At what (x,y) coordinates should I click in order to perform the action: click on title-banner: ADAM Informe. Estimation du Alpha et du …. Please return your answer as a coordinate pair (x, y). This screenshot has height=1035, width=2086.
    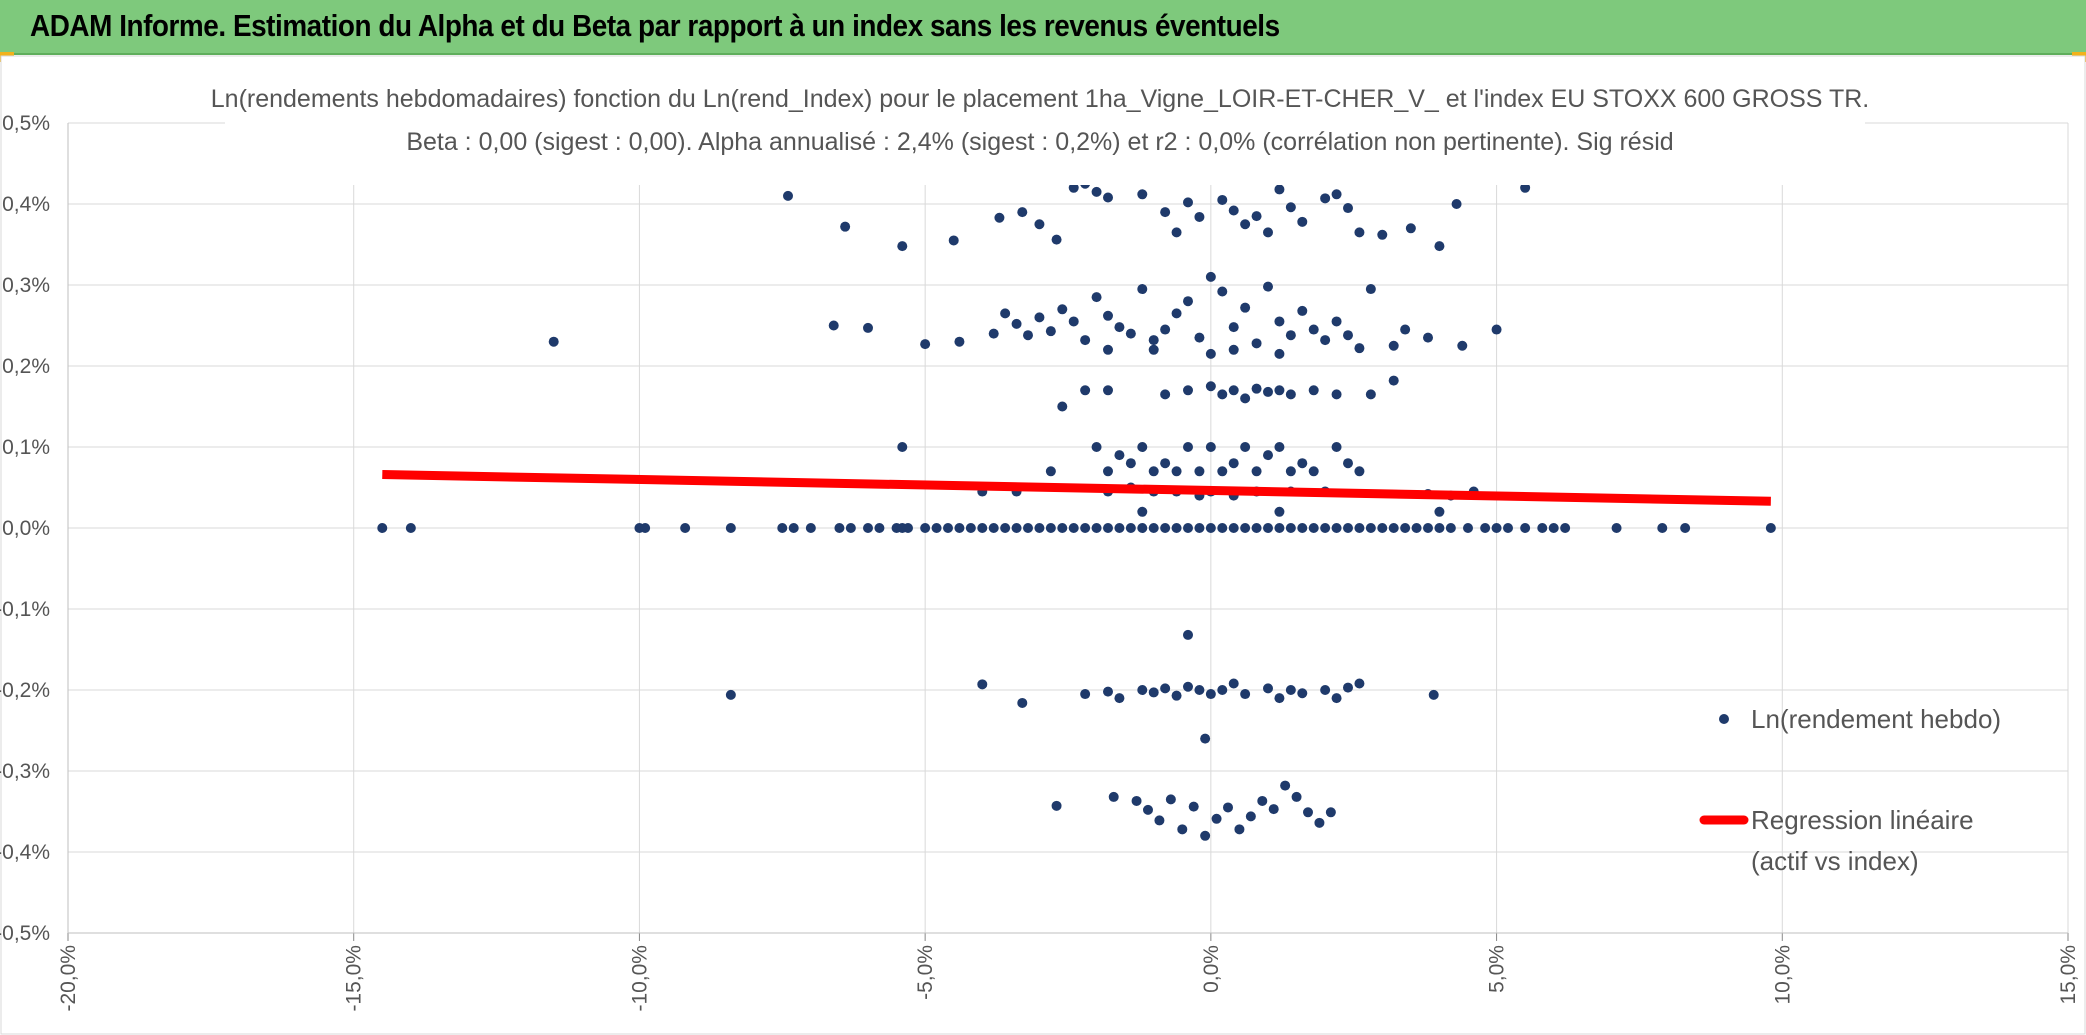
    Looking at the image, I should click on (1043, 27).